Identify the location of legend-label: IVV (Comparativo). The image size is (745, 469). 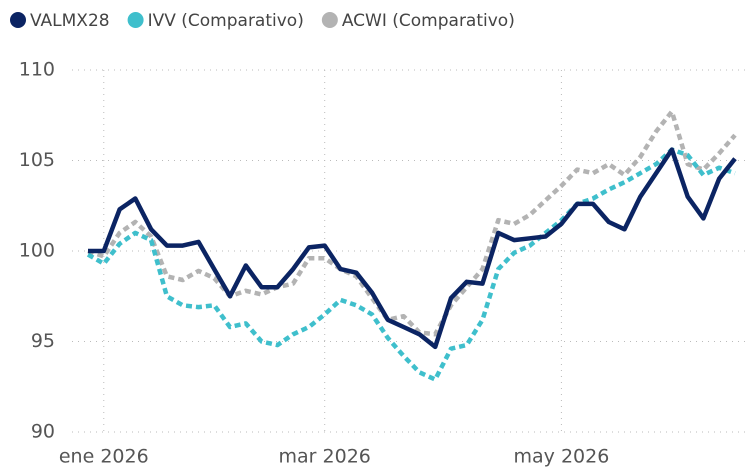
(226, 21).